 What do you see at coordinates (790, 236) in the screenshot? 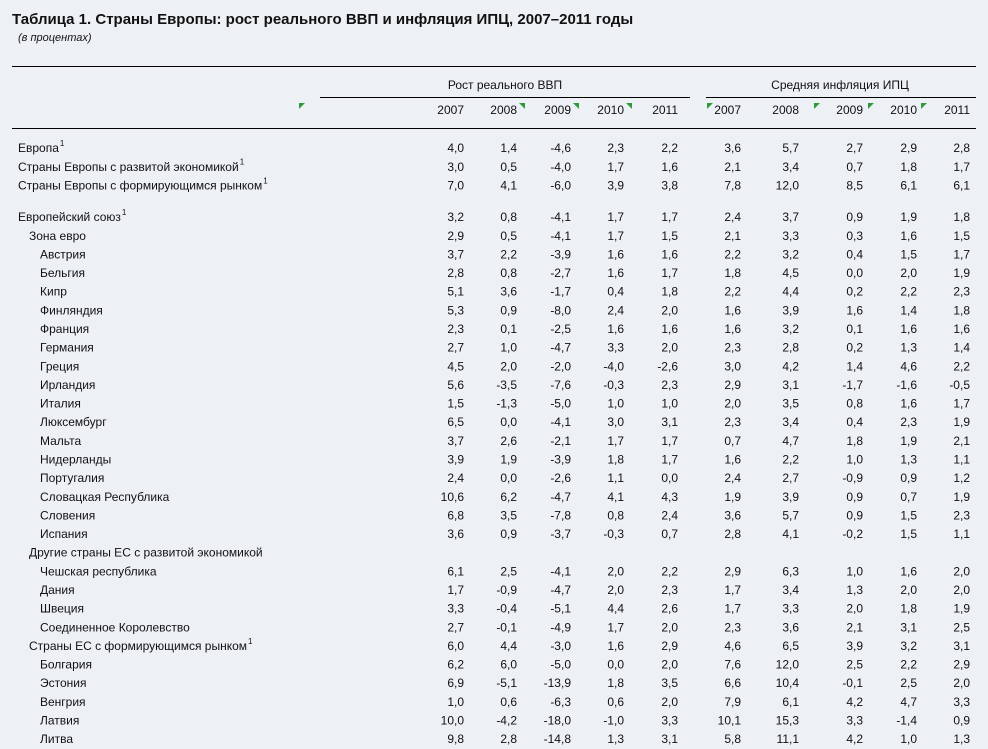
I see `cell-value: 3,3` at bounding box center [790, 236].